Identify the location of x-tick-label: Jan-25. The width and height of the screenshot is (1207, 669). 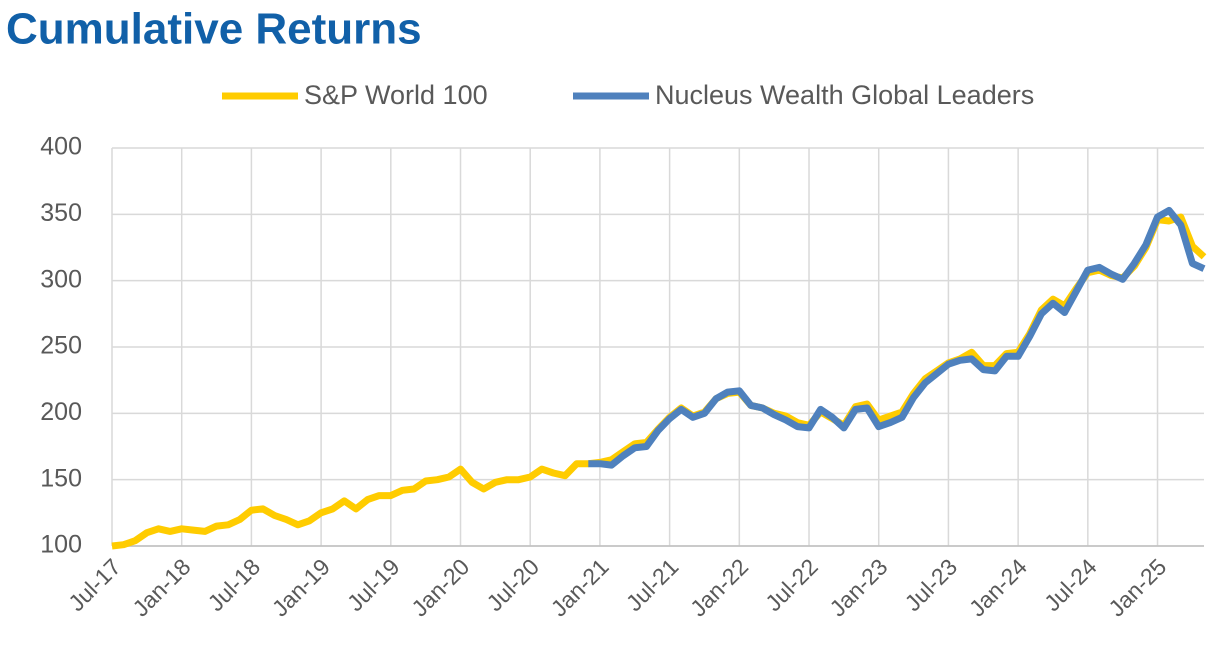
(1137, 587).